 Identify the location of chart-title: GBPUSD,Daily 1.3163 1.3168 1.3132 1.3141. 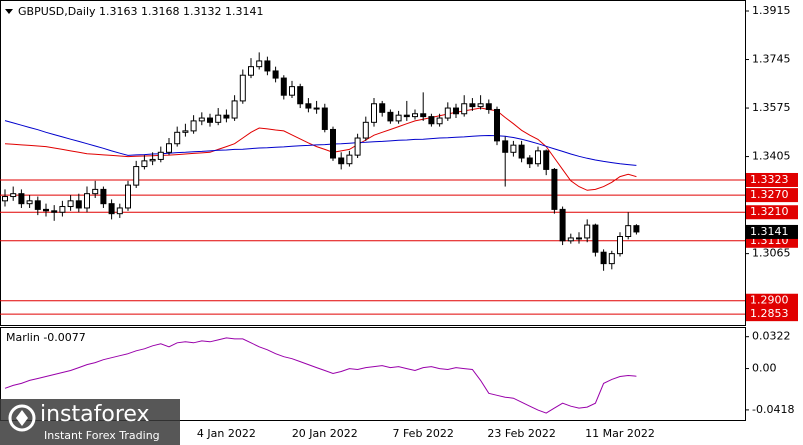
(140, 11).